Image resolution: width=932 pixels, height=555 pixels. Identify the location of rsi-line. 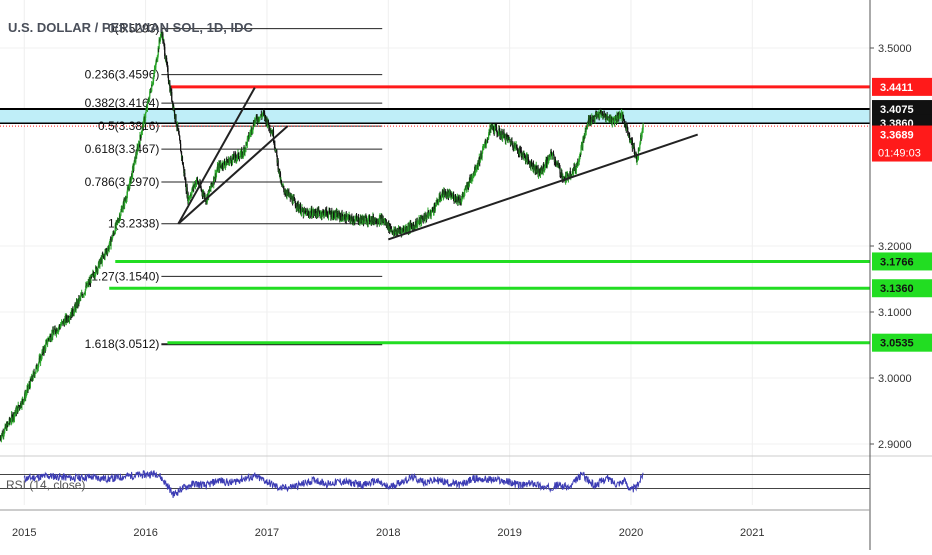
(333, 484).